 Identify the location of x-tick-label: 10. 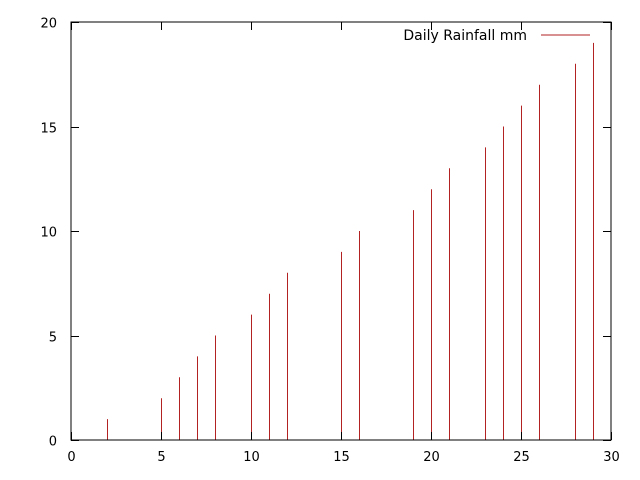
(251, 457).